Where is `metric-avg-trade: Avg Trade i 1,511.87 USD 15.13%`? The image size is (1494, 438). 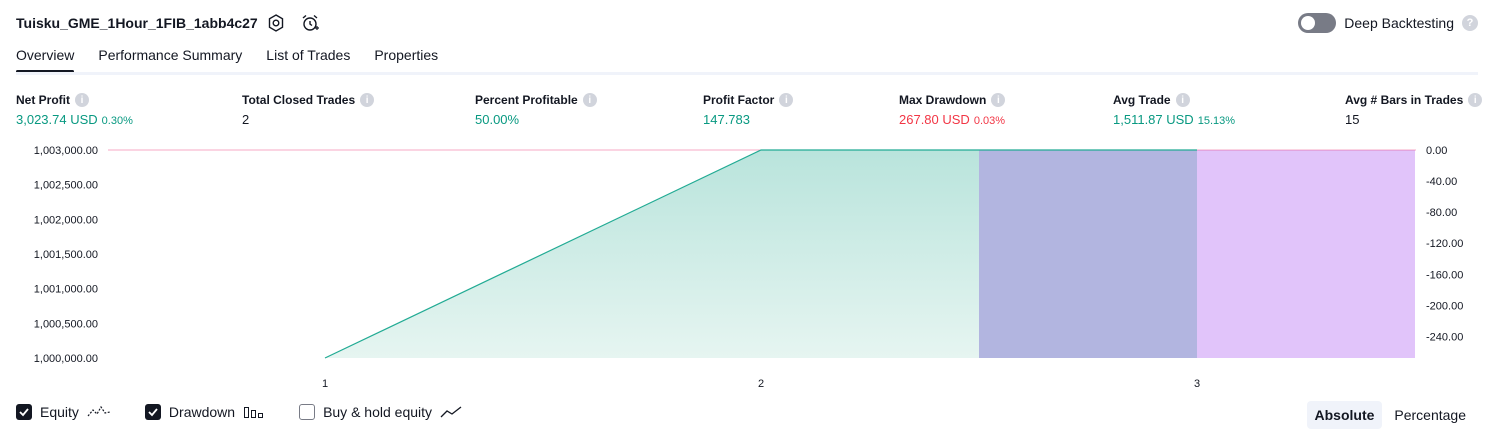
metric-avg-trade: Avg Trade i 1,511.87 USD 15.13% is located at coordinates (1174, 110).